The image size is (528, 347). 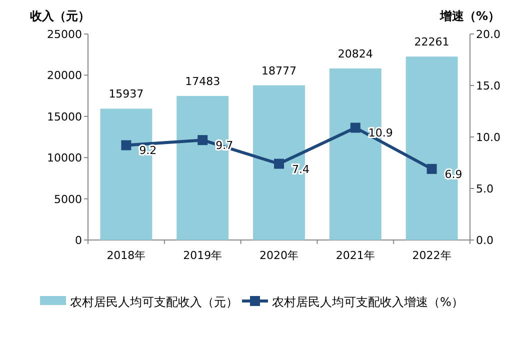 What do you see at coordinates (488, 34) in the screenshot?
I see `y2-tick-label: 20.0` at bounding box center [488, 34].